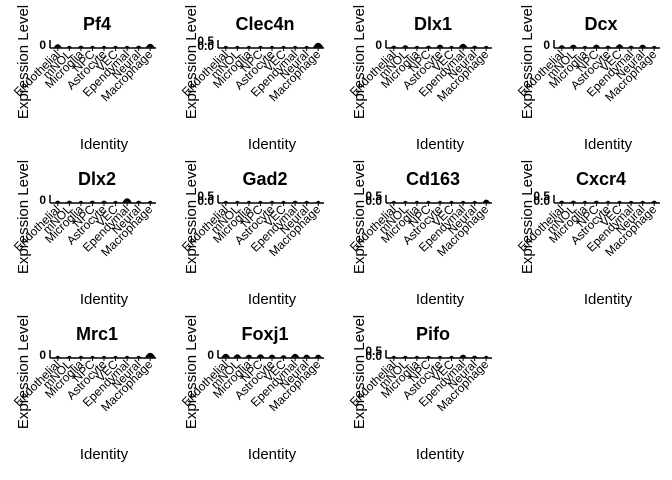 The height and width of the screenshot is (480, 672). Describe the element at coordinates (97, 334) in the screenshot. I see `panel-title: Mrc1` at that location.